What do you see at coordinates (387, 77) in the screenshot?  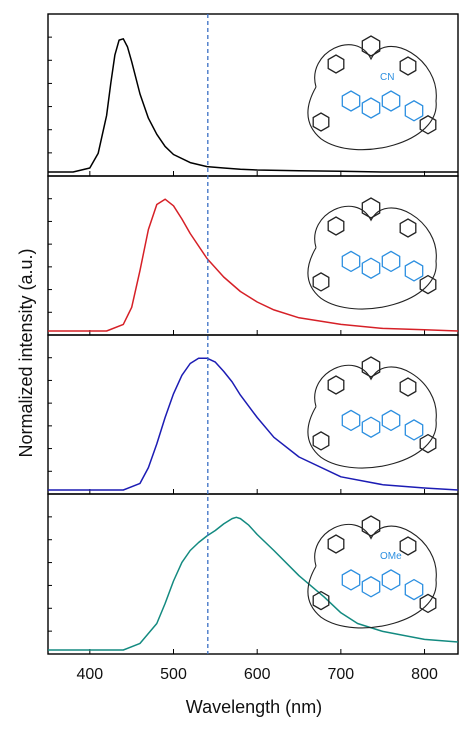 I see `substituent-label: CN` at bounding box center [387, 77].